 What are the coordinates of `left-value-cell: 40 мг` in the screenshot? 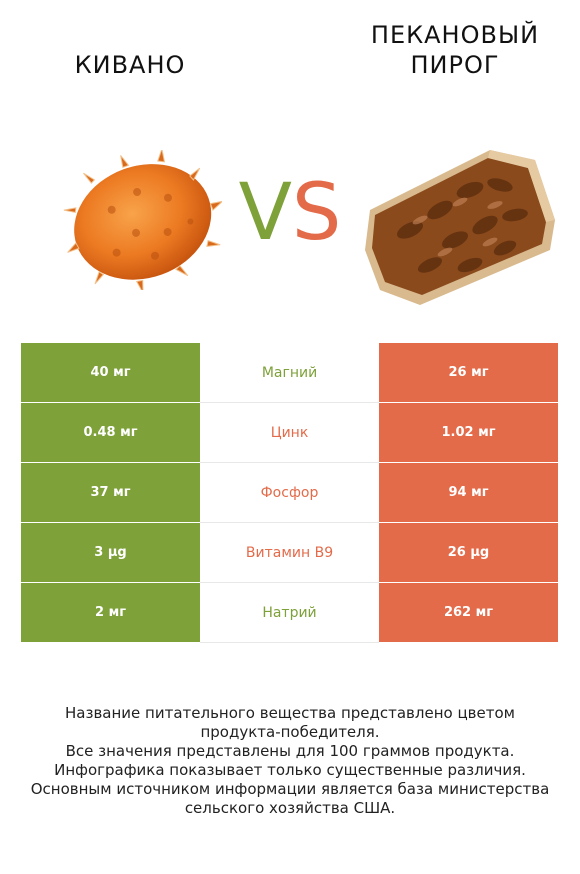 It's located at (110, 373).